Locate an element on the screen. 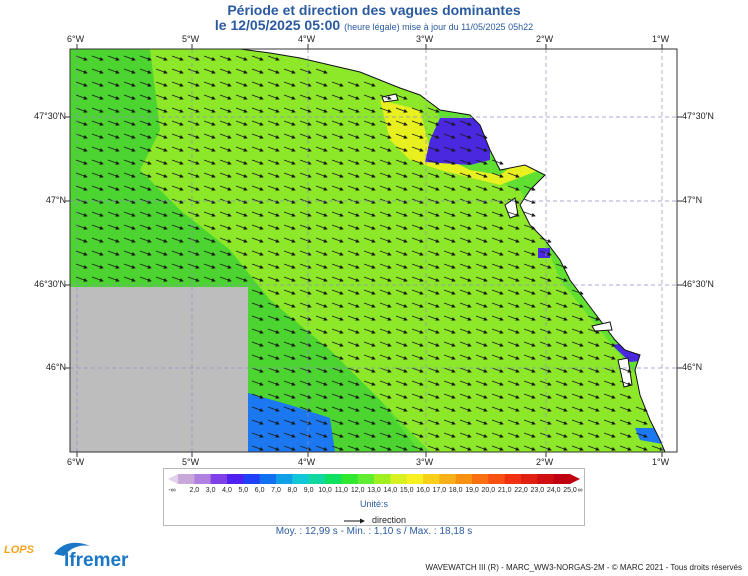 The image size is (748, 576). no-data-area is located at coordinates (159, 369).